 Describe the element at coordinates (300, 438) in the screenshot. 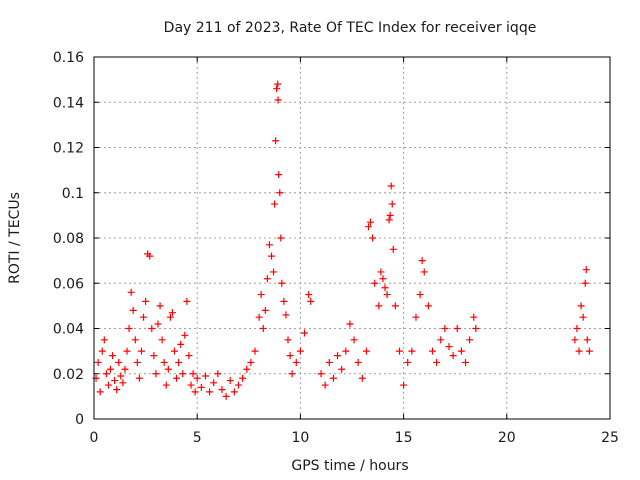

I see `x-tick-label: 10` at that location.